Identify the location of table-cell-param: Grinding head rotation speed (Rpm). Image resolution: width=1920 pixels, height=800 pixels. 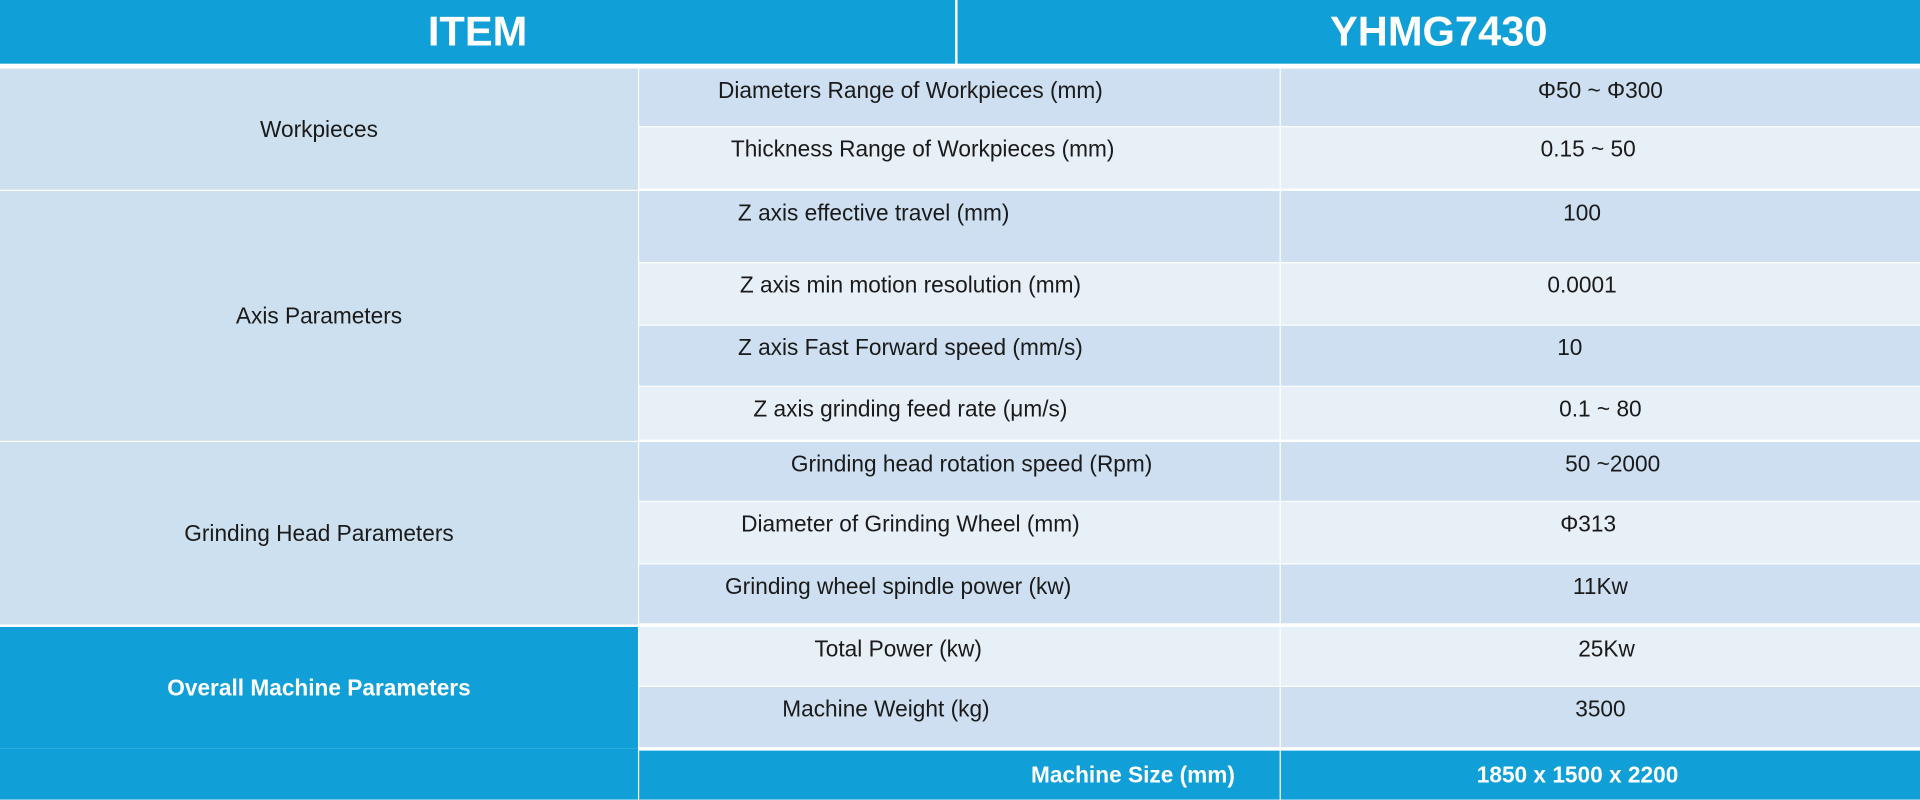
(959, 471).